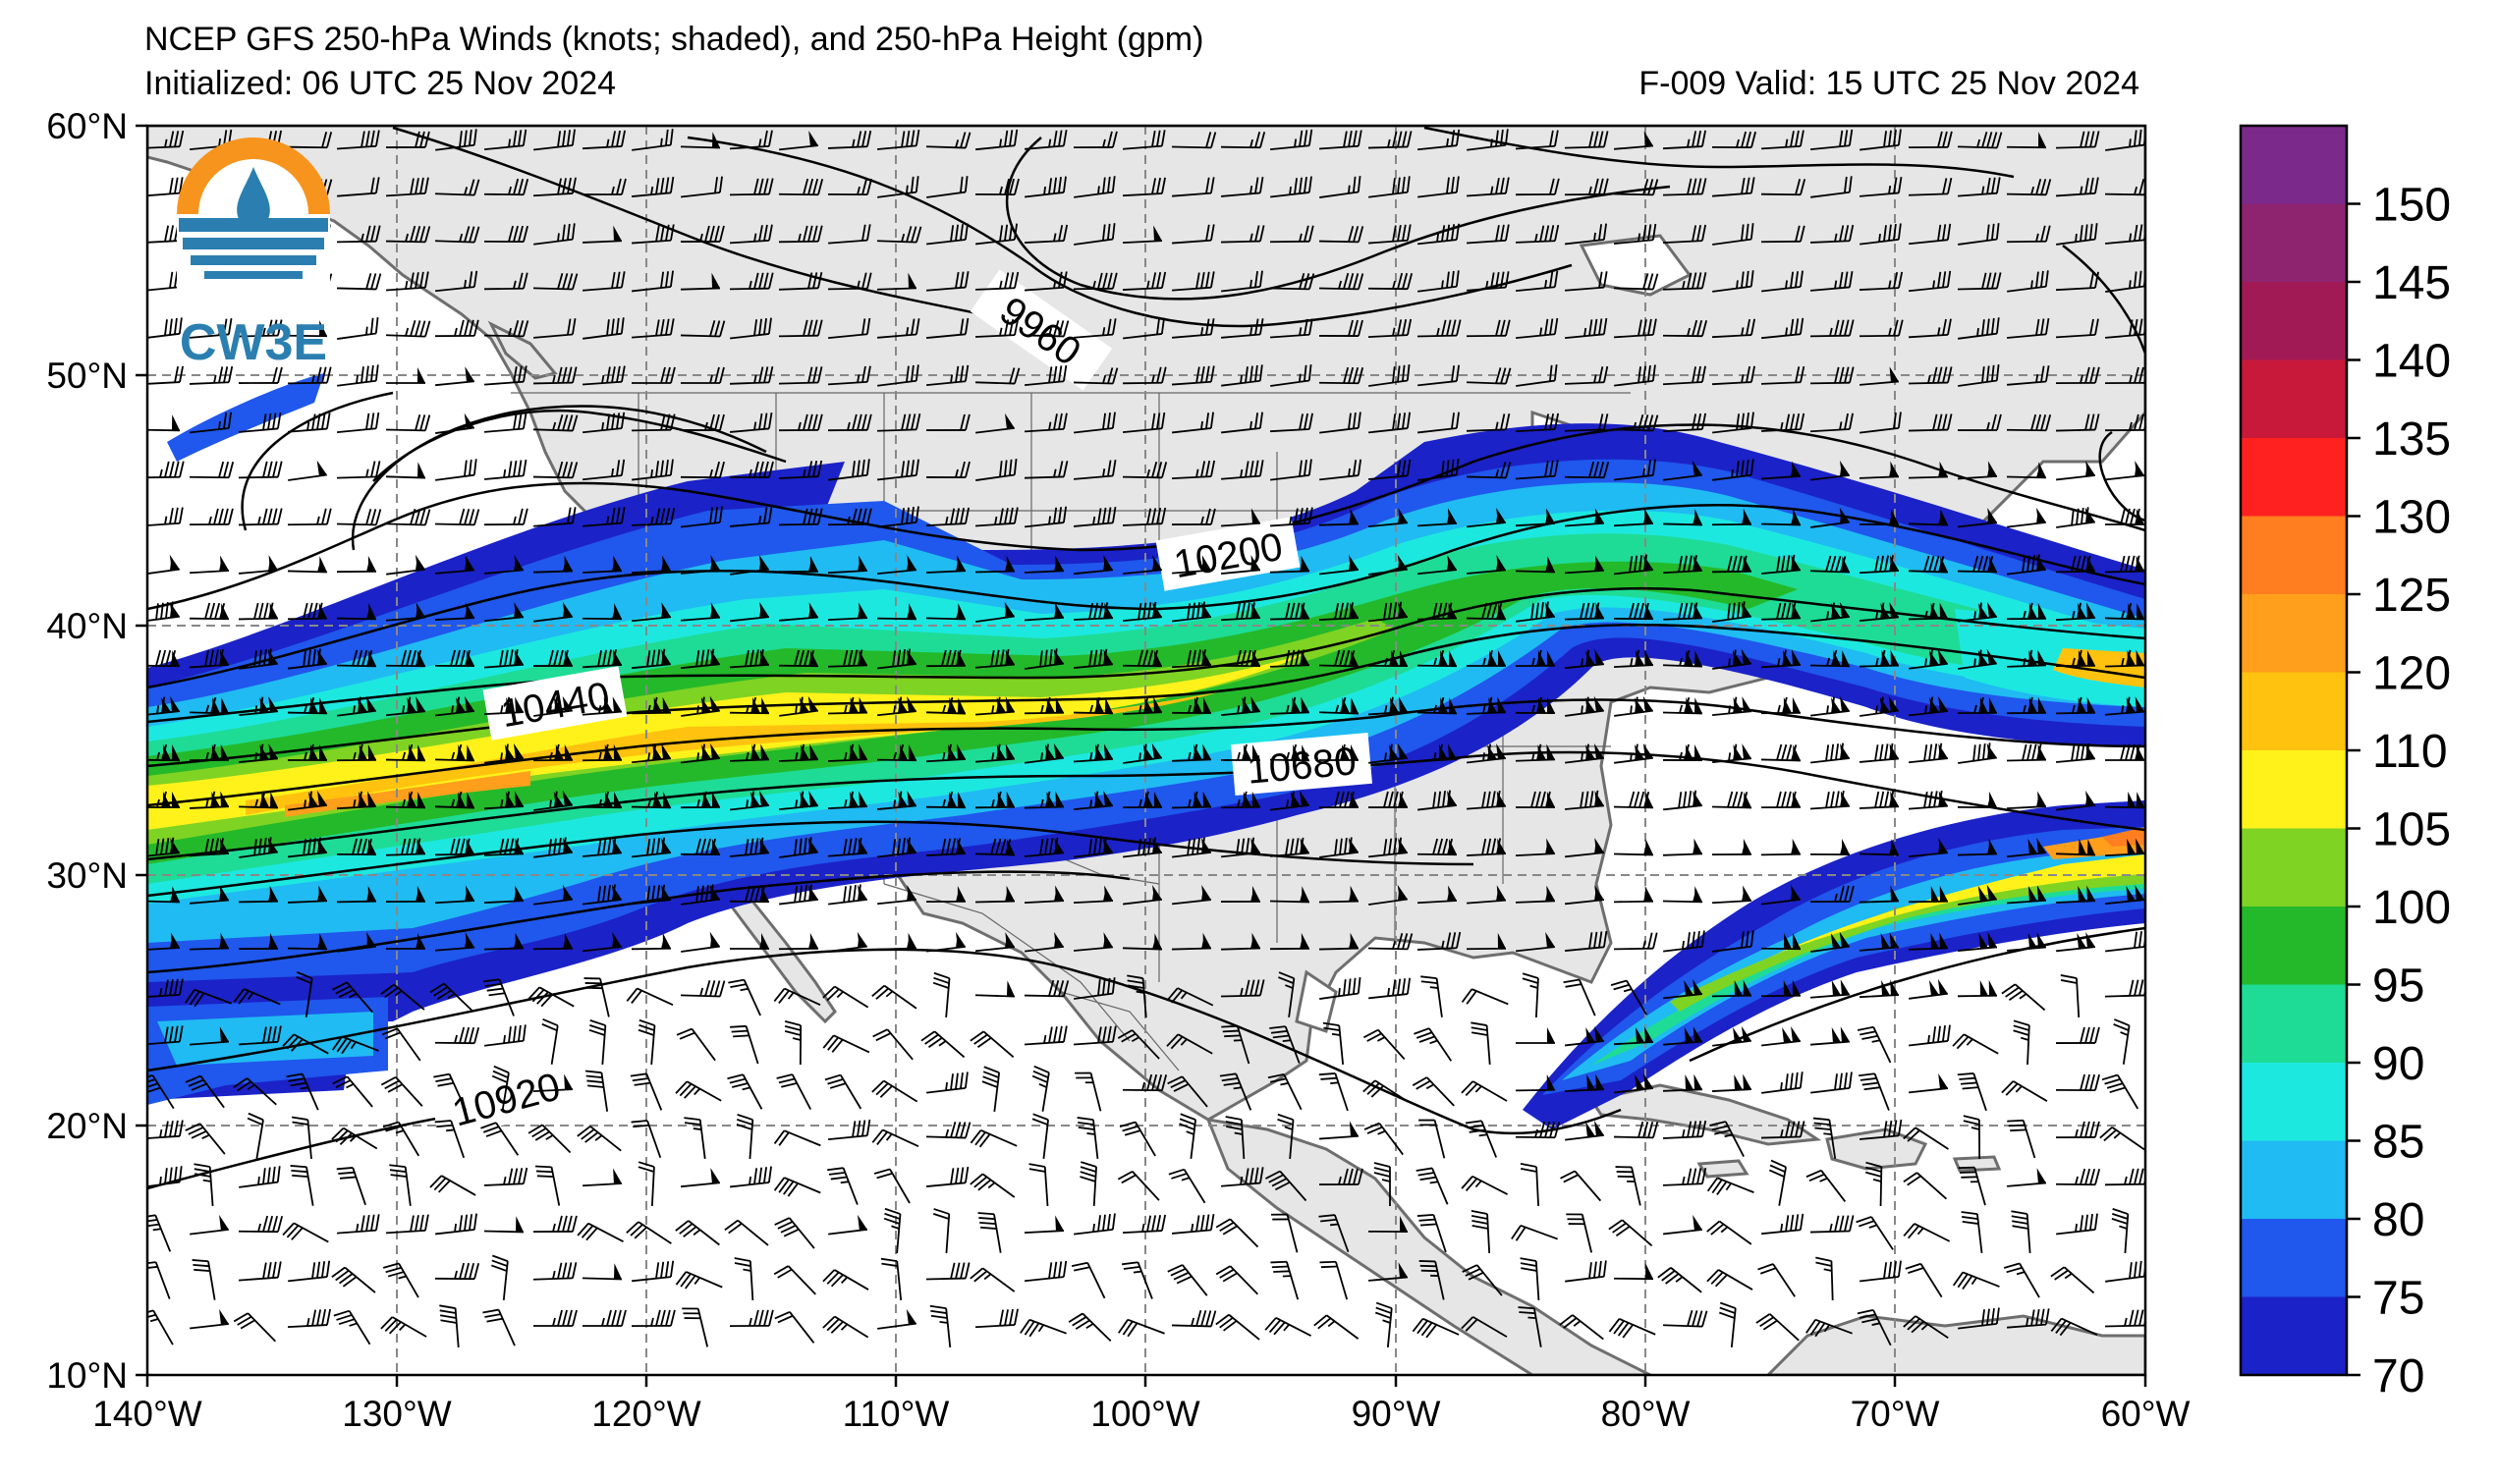 The height and width of the screenshot is (1484, 2498). I want to click on initialized-time: Initialized: 06 UTC 25 Nov 2024, so click(380, 83).